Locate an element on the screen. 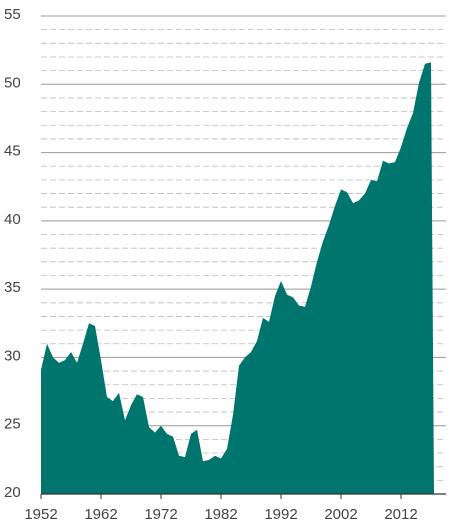 This screenshot has height=531, width=473. y-tick-label: 30 is located at coordinates (12, 355).